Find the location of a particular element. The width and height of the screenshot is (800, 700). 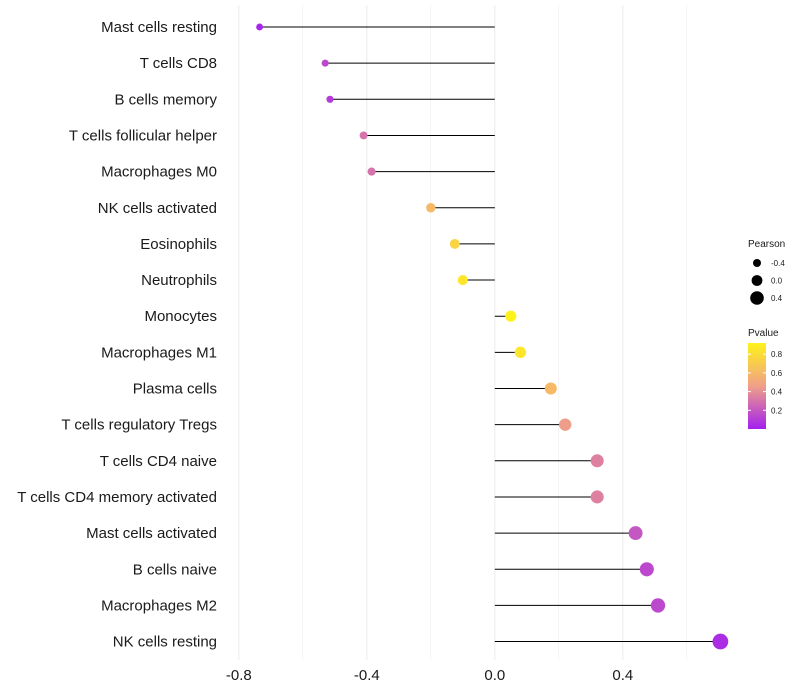

y-axis-label: B cells naive is located at coordinates (175, 569).